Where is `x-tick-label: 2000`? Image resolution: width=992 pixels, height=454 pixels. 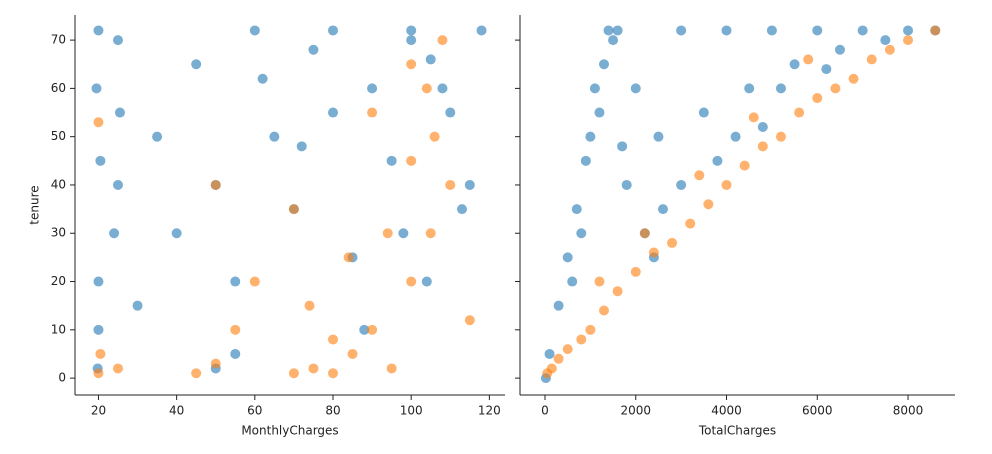
x-tick-label: 2000 is located at coordinates (635, 411).